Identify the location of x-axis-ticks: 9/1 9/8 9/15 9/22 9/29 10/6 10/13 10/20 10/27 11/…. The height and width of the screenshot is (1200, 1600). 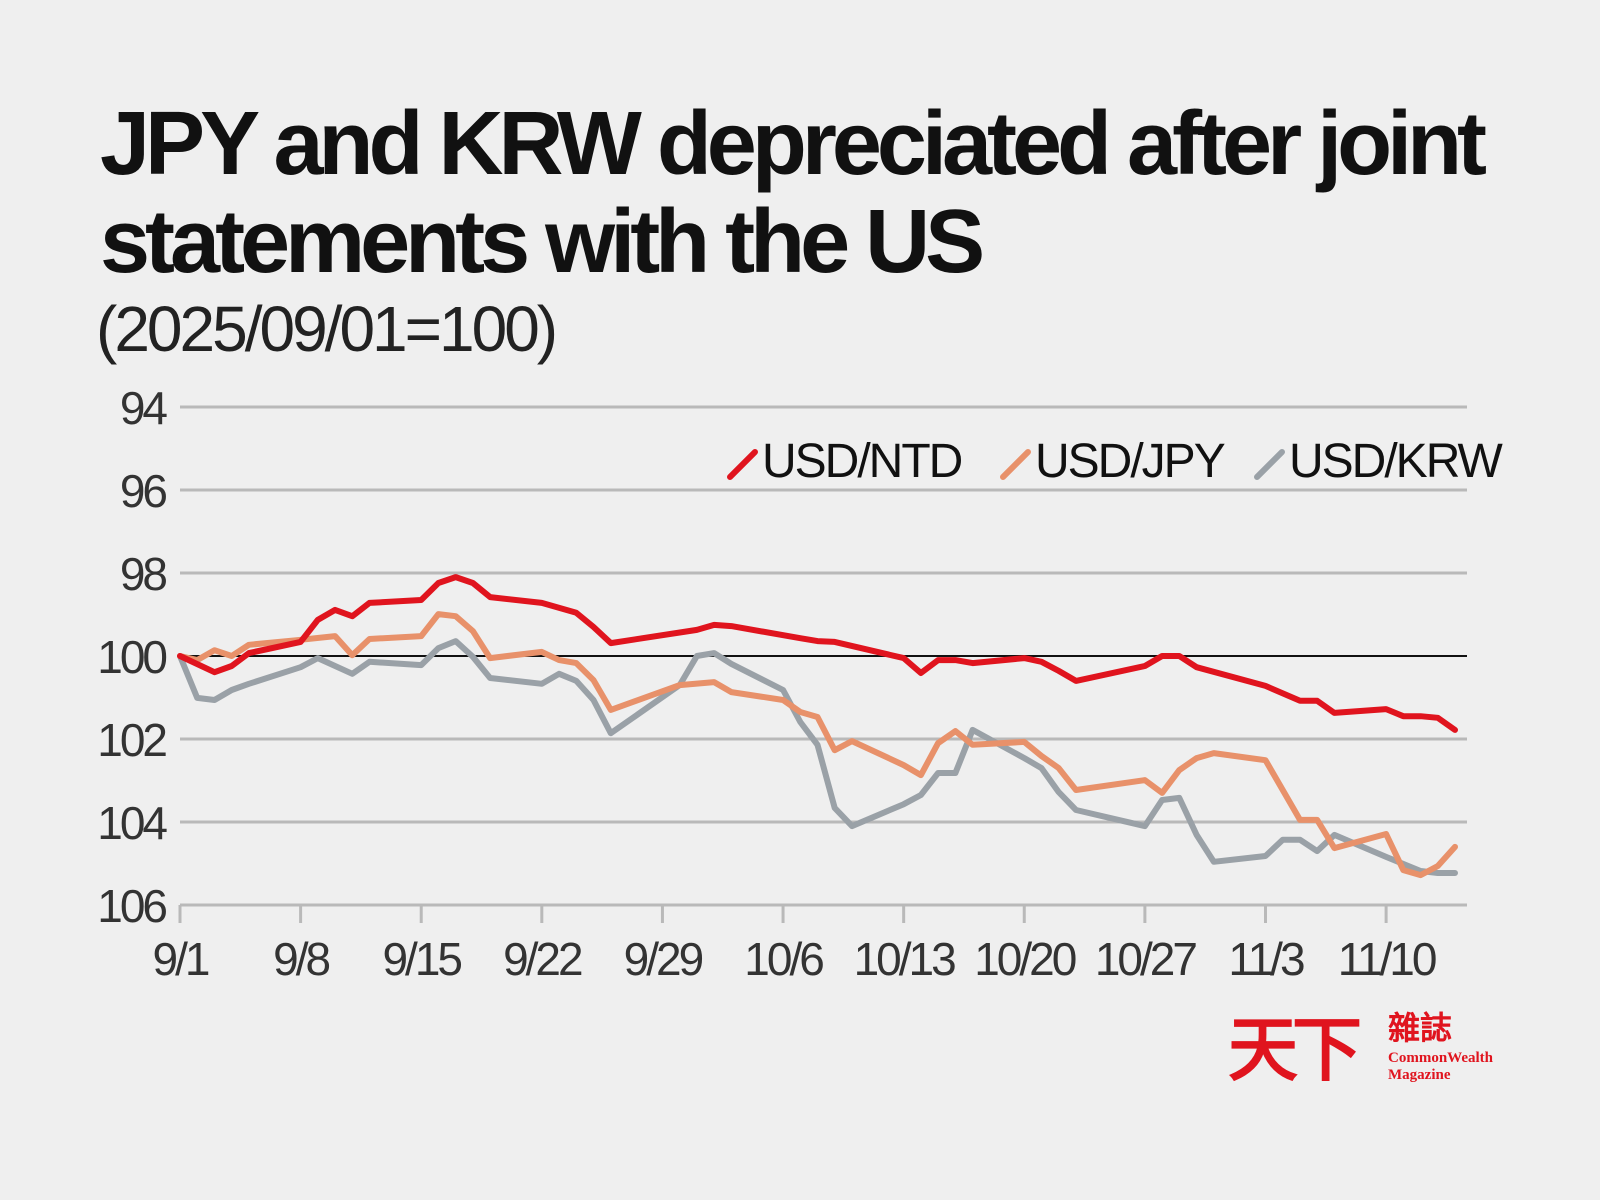
(796, 945).